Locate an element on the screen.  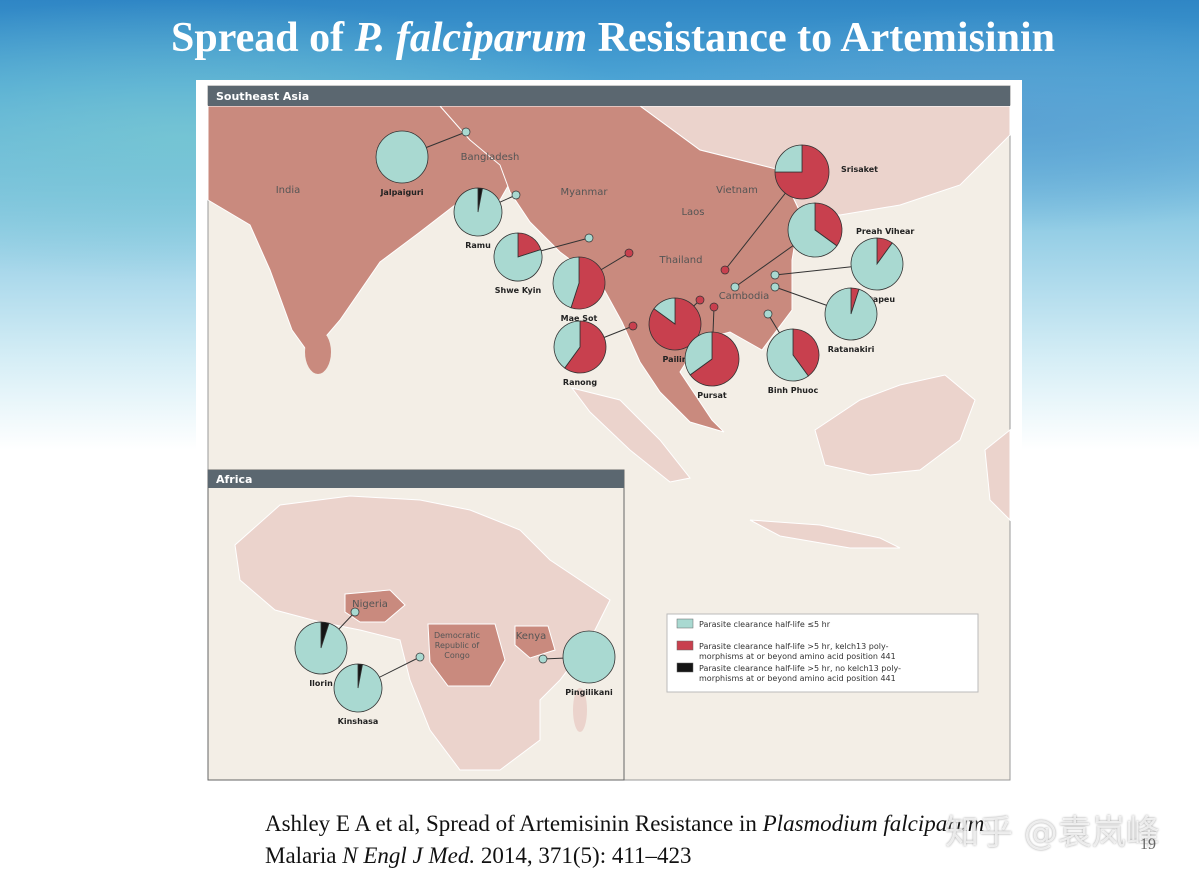
site-label: Jalpaiguri is located at coordinates (401, 192).